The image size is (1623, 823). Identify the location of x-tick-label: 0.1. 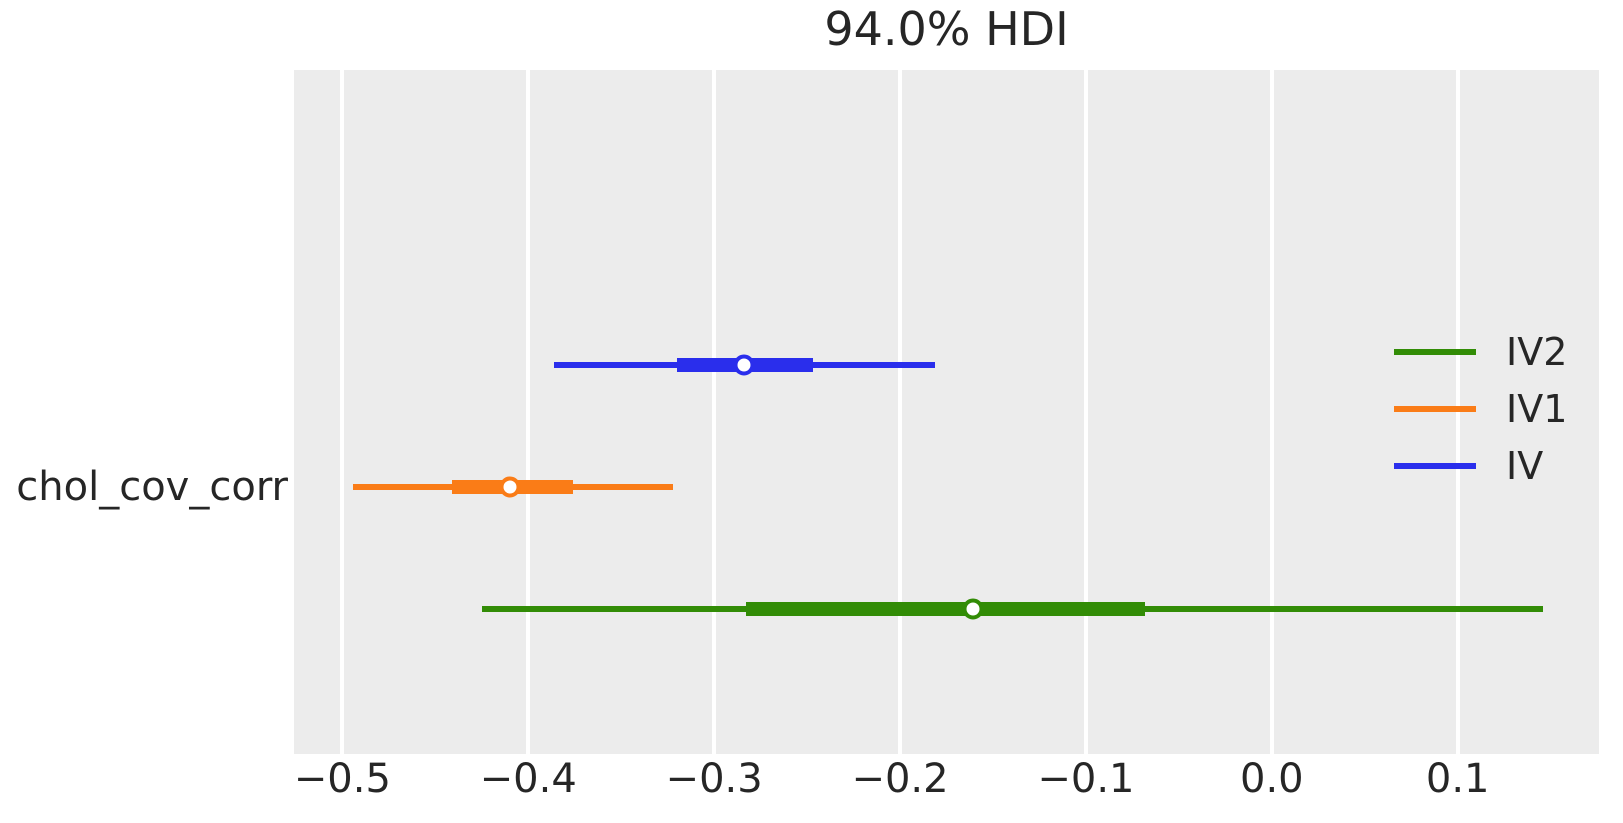
(1457, 779).